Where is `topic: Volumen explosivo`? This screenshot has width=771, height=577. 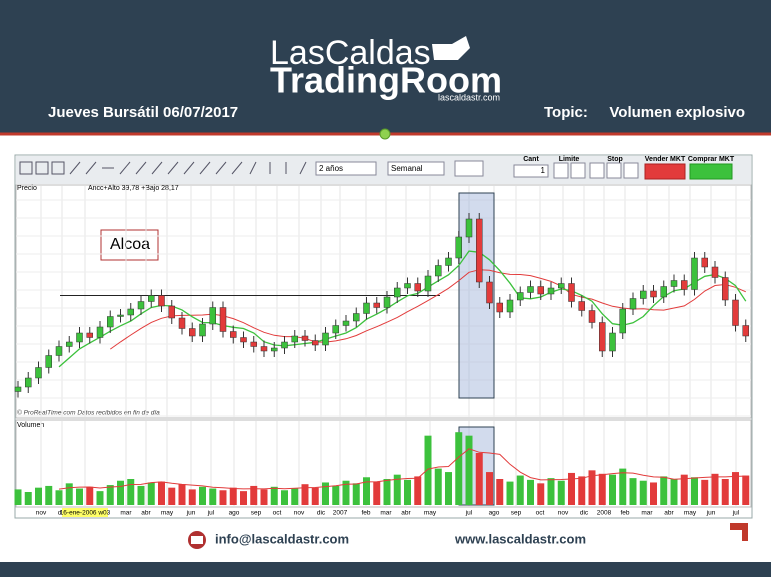 topic: Volumen explosivo is located at coordinates (677, 112).